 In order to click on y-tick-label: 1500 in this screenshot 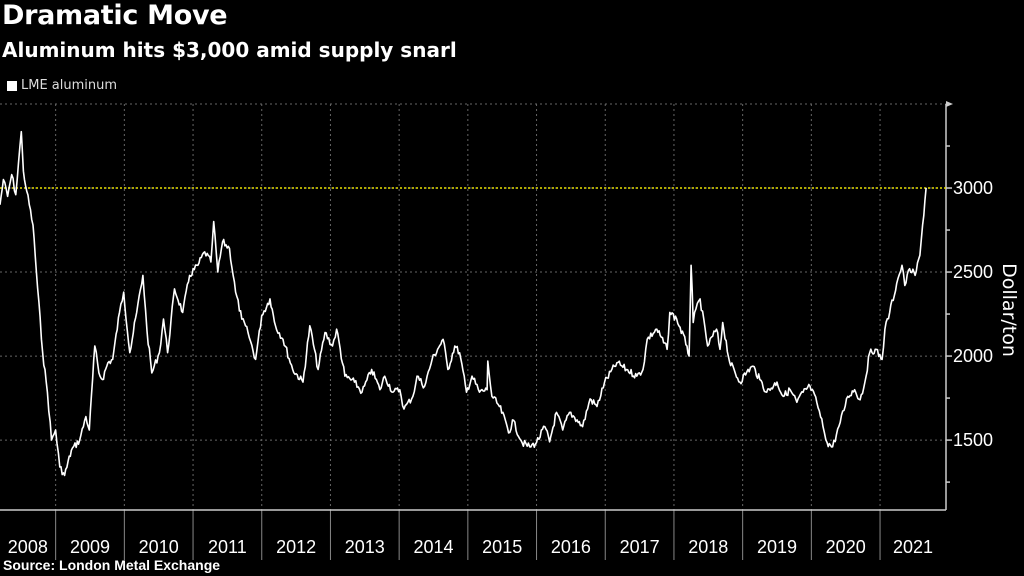, I will do `click(973, 440)`.